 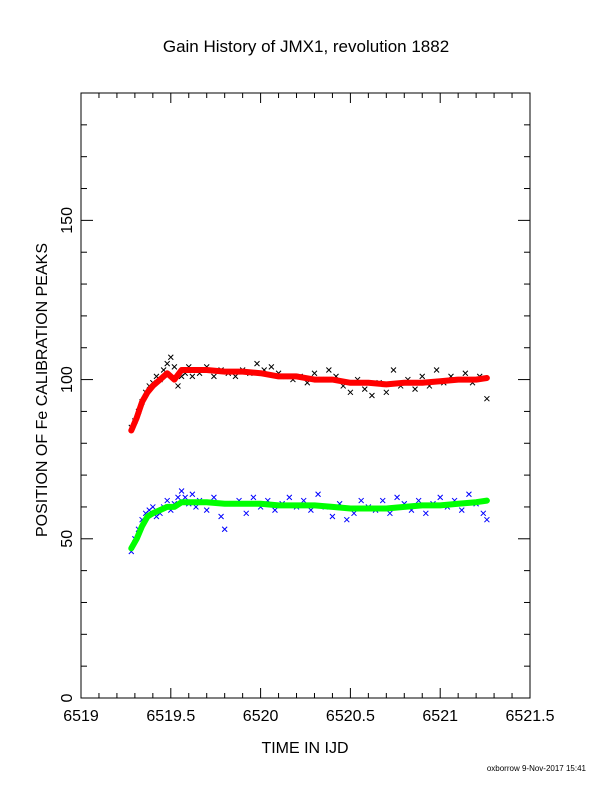 I want to click on y-tick-label: 50, so click(x=67, y=539).